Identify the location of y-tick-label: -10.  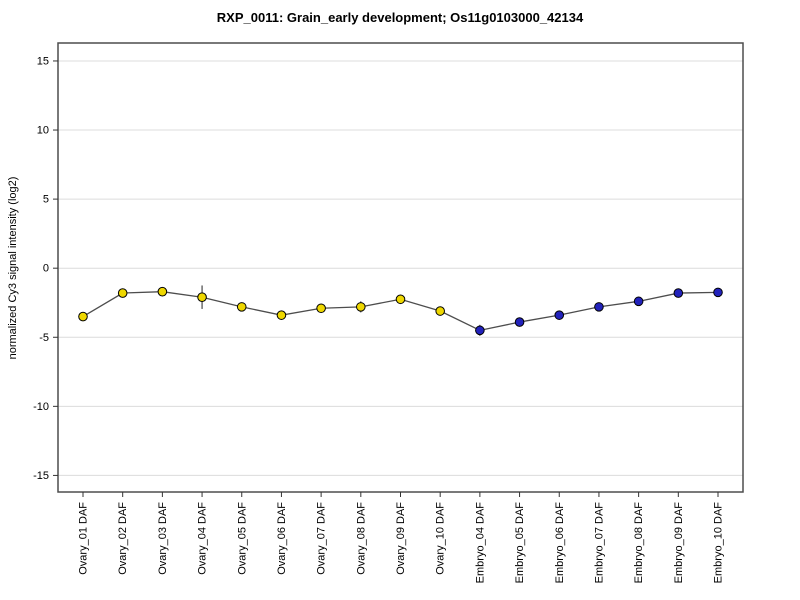
(41, 407).